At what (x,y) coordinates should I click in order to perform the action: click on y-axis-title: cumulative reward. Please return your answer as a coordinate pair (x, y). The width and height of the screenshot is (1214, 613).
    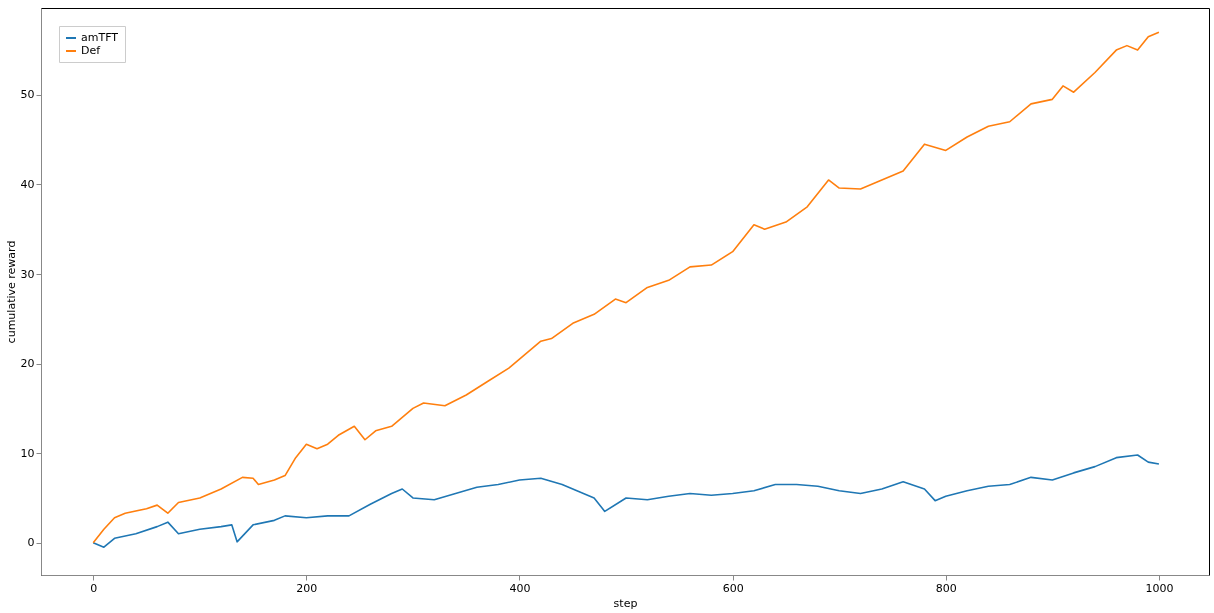
    Looking at the image, I should click on (11, 292).